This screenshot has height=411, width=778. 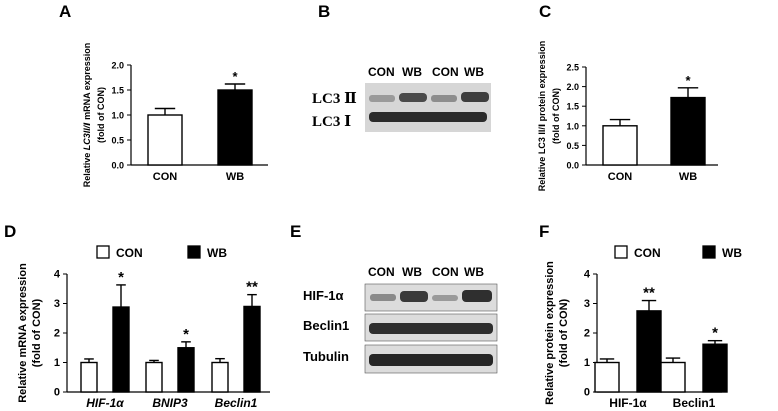 I want to click on blot-b-row-lc3-ii: LC3 Ⅱ, so click(x=334, y=99).